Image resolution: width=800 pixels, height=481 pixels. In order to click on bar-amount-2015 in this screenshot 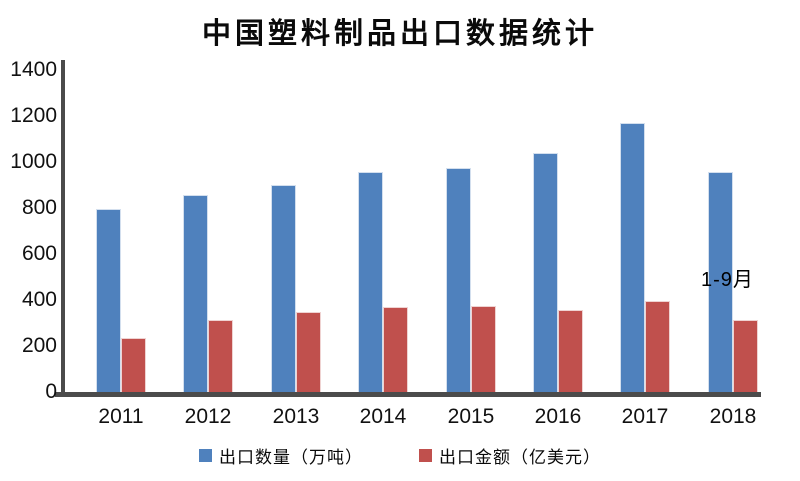, I will do `click(483, 349)`.